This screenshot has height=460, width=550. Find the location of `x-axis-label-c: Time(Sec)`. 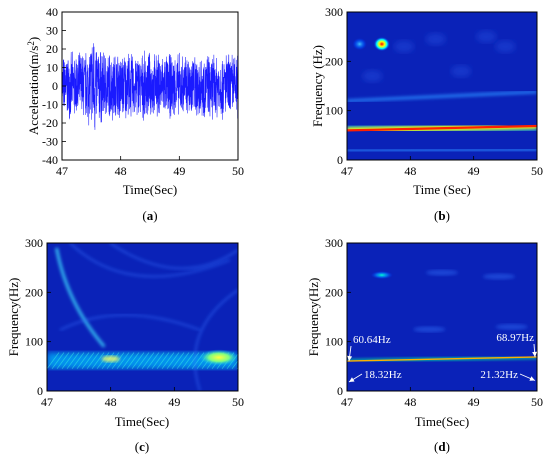

x-axis-label-c: Time(Sec) is located at coordinates (142, 421).